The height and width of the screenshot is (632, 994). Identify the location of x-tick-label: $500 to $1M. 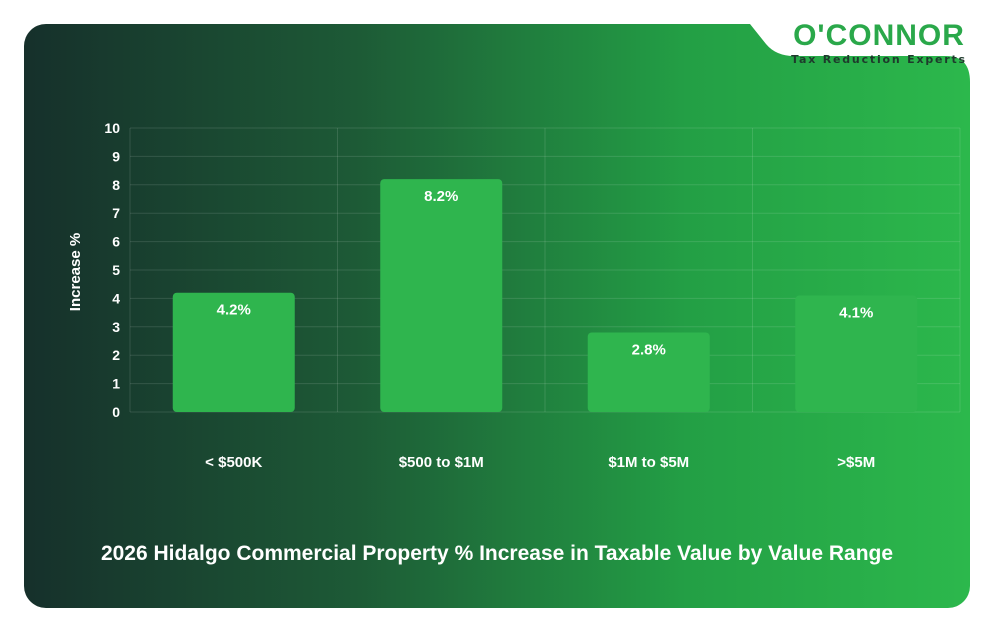
(441, 462).